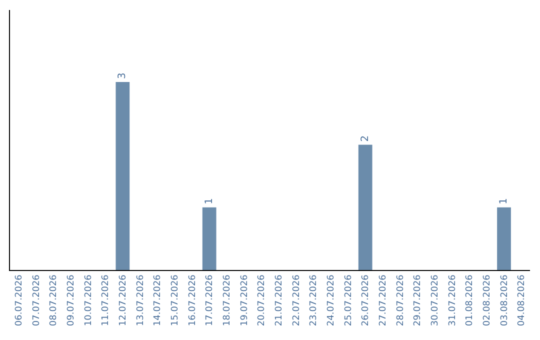  What do you see at coordinates (365, 138) in the screenshot?
I see `data-label: 2` at bounding box center [365, 138].